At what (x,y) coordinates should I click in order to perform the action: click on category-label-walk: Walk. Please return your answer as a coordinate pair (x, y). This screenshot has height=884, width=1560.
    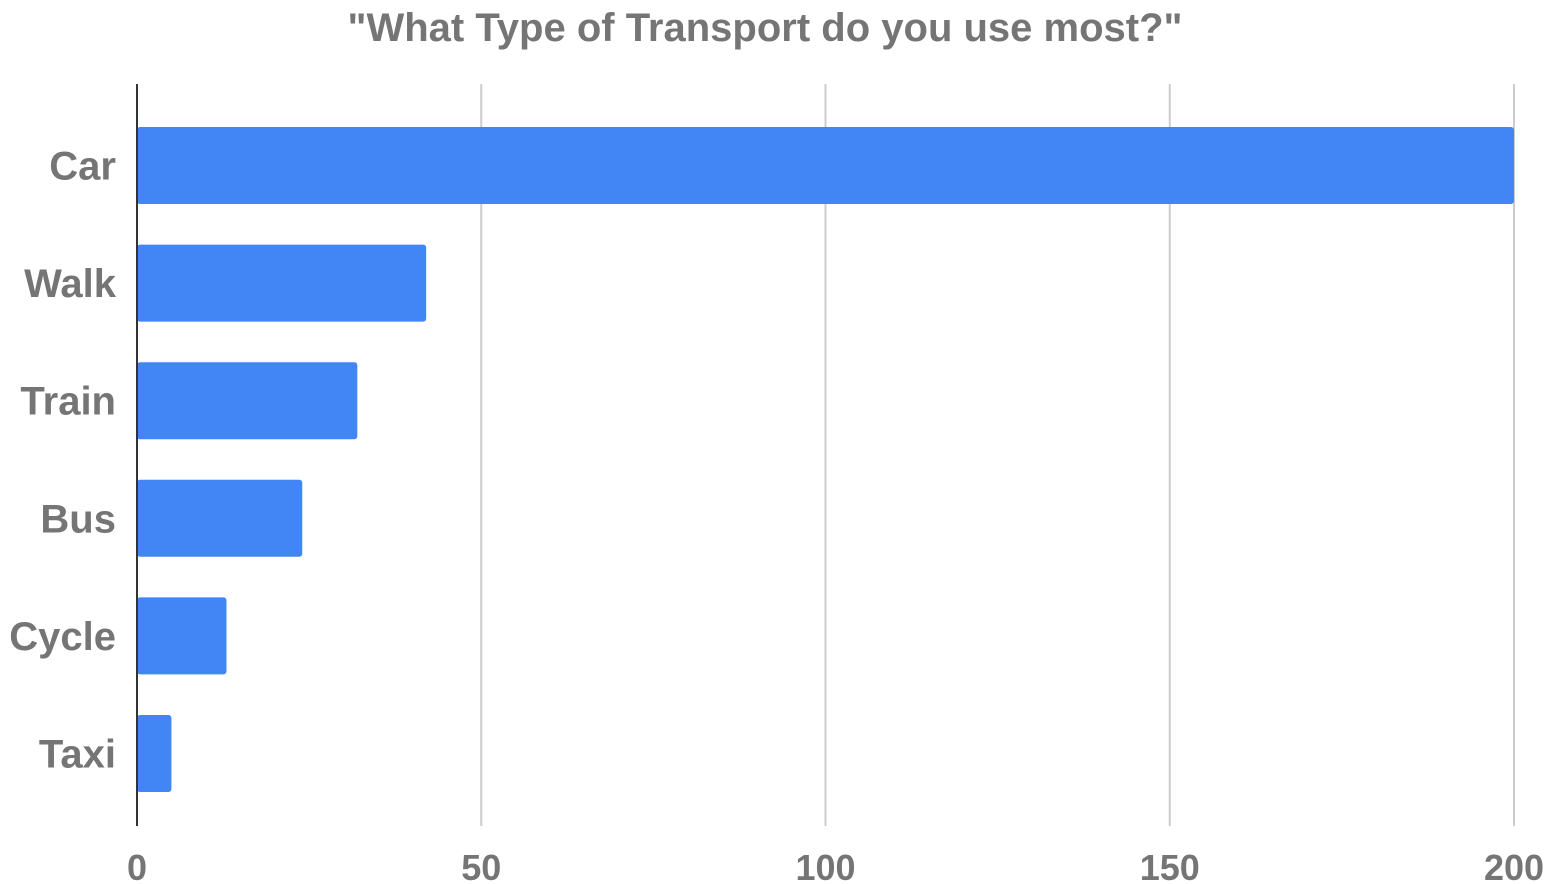
    Looking at the image, I should click on (70, 284).